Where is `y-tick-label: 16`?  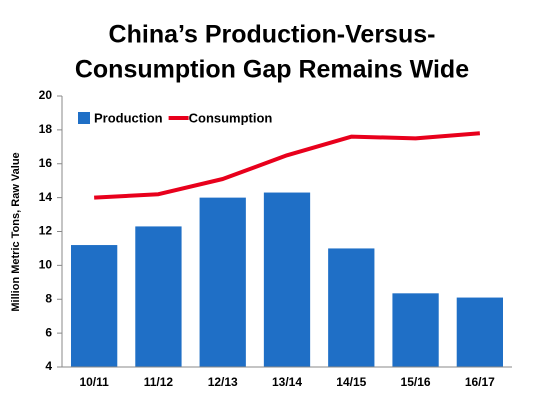
y-tick-label: 16 is located at coordinates (46, 163).